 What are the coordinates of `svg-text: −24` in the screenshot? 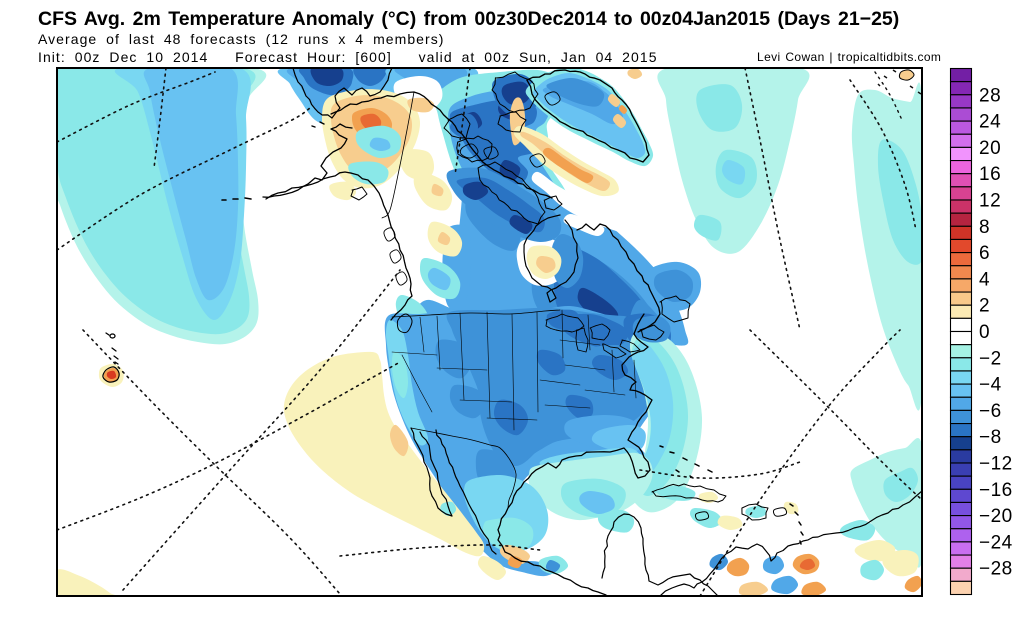 It's located at (996, 542).